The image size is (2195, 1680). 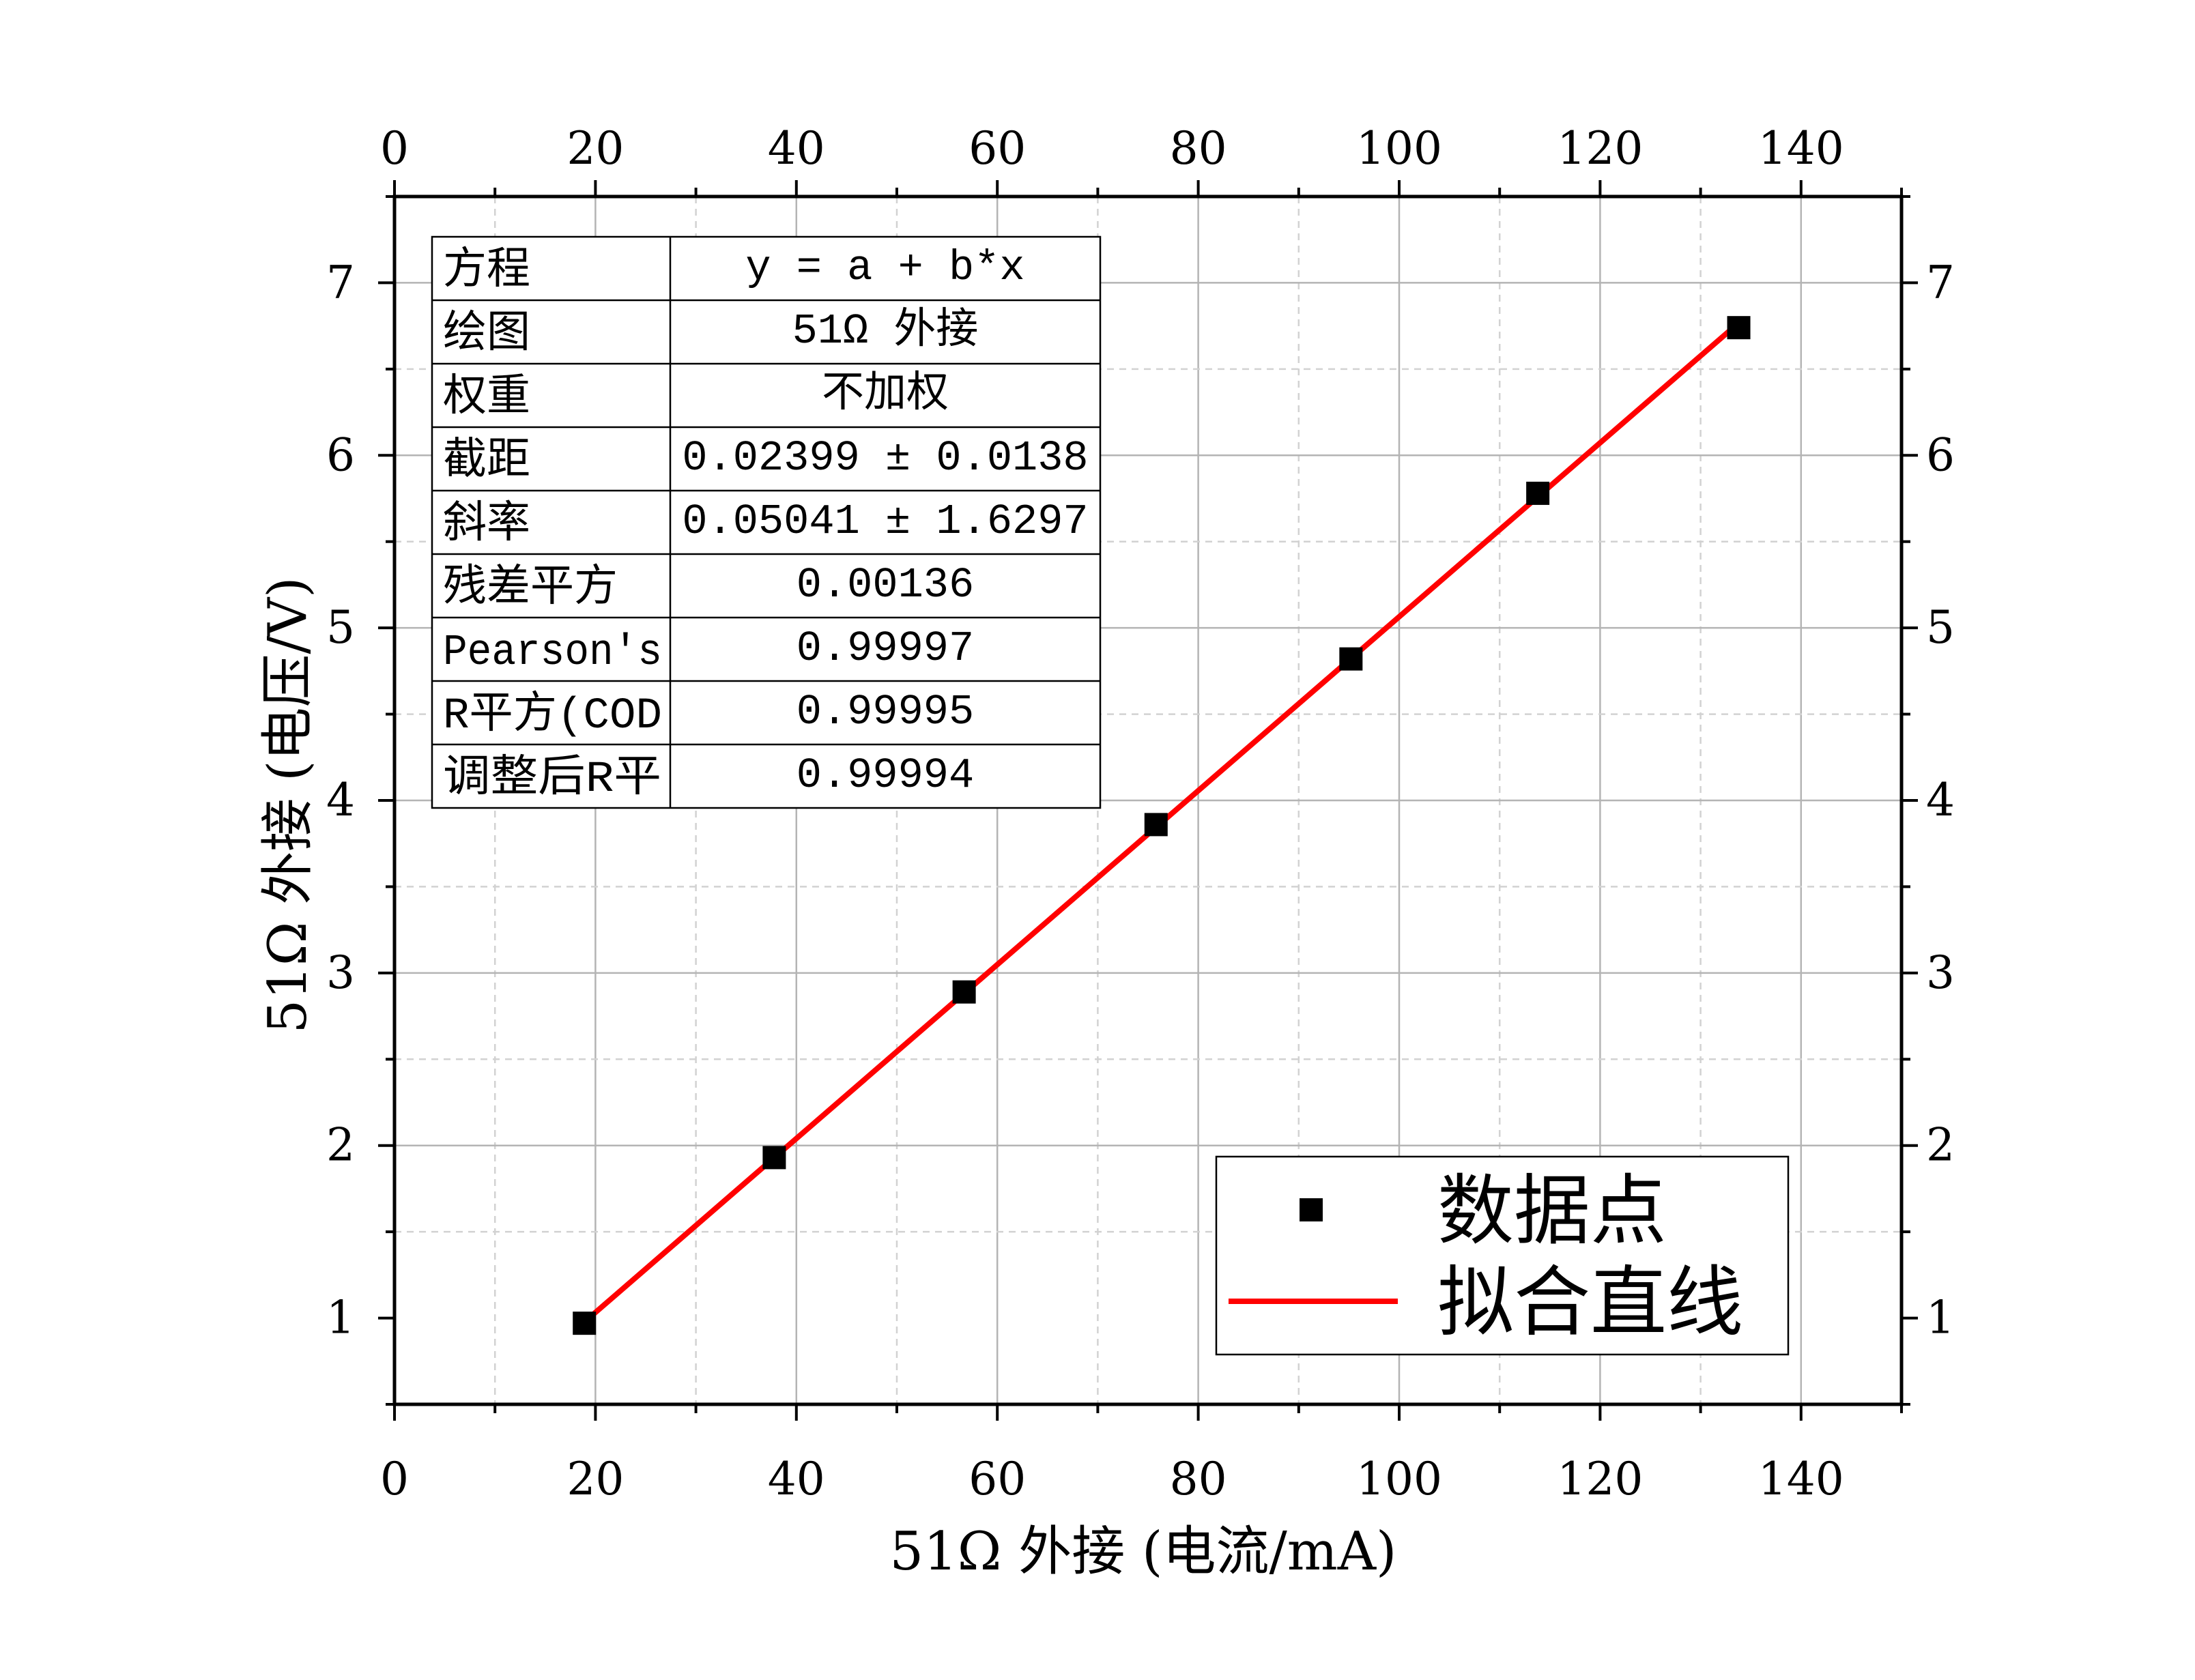 What do you see at coordinates (1399, 148) in the screenshot?
I see `x-tick-label-top: 100` at bounding box center [1399, 148].